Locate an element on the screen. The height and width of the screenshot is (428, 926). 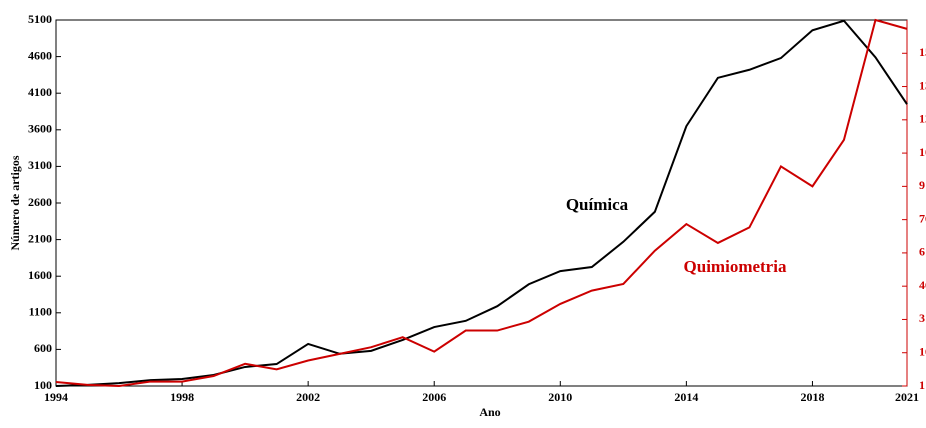
y-tick-label: 2600 is located at coordinates (40, 202).